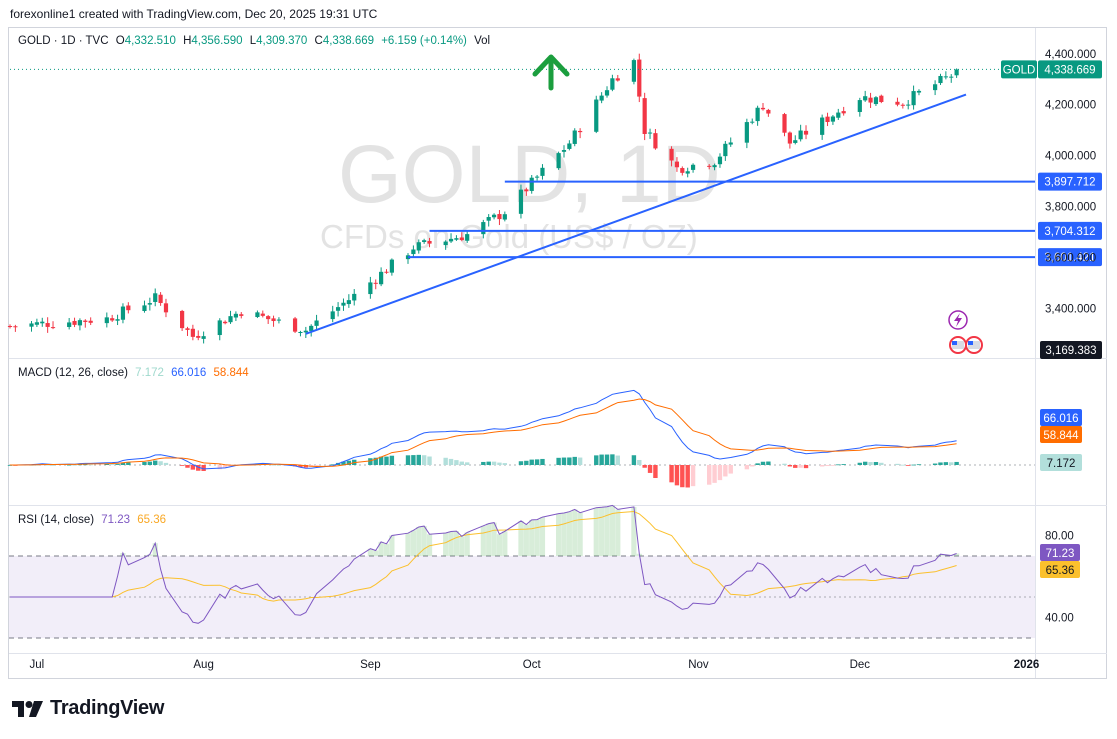 Image resolution: width=1117 pixels, height=739 pixels. I want to click on rsi-legend-label: RSI (14, close), so click(56, 520).